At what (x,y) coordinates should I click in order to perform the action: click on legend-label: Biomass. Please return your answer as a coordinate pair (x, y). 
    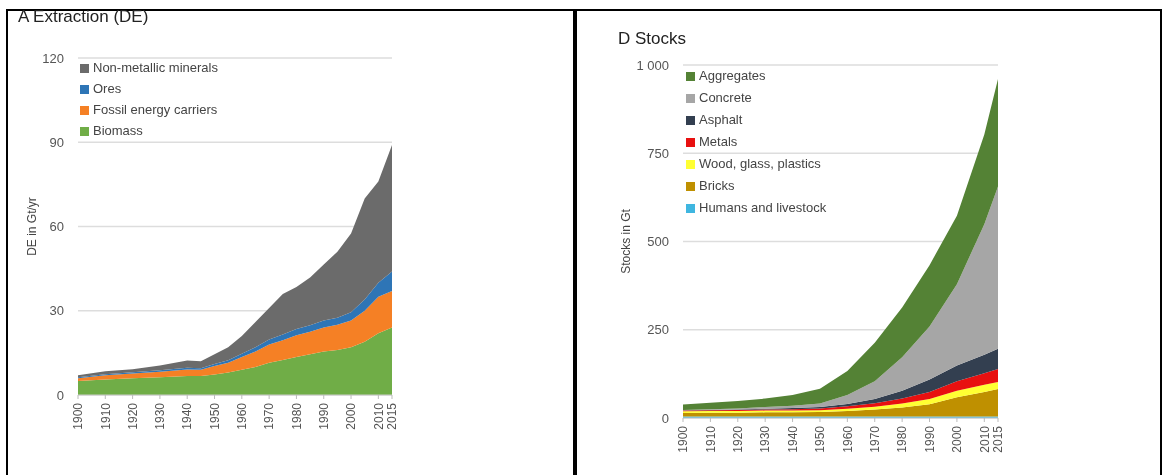
    Looking at the image, I should click on (118, 130).